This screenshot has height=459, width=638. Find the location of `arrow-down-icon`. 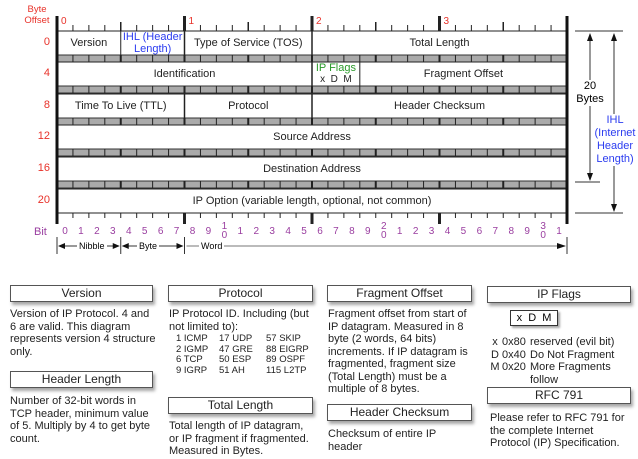

arrow-down-icon is located at coordinates (590, 177).